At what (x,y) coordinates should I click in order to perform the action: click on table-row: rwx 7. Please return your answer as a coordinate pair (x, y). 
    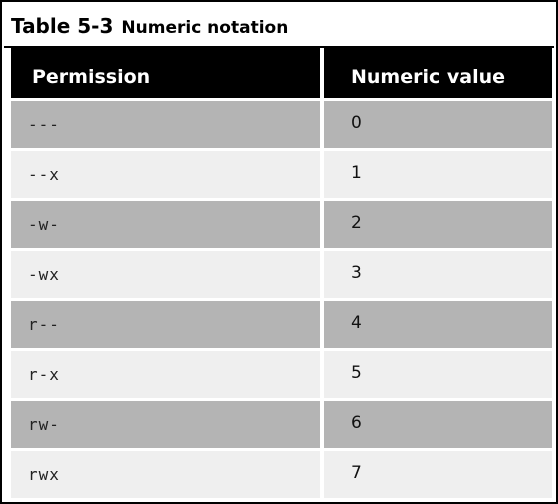
    Looking at the image, I should click on (281, 473).